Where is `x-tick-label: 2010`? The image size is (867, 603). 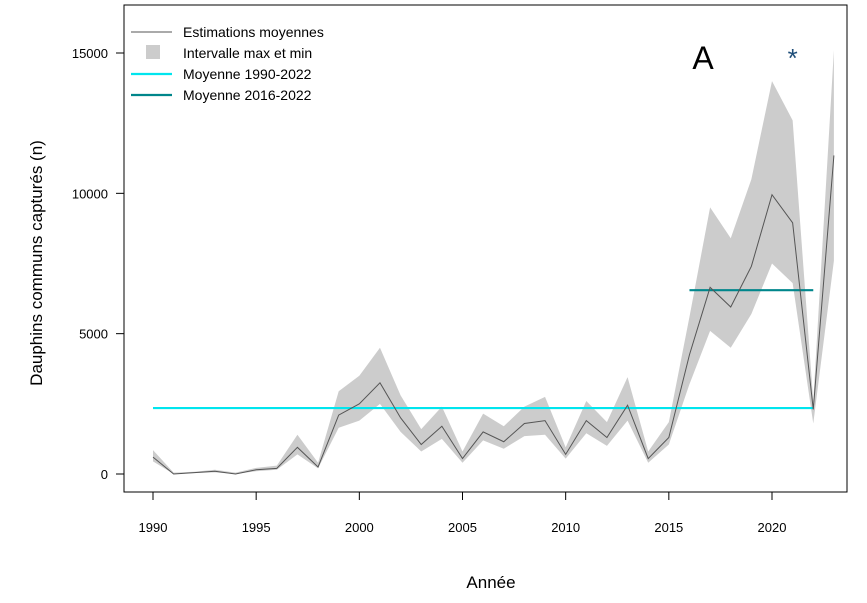 x-tick-label: 2010 is located at coordinates (565, 527).